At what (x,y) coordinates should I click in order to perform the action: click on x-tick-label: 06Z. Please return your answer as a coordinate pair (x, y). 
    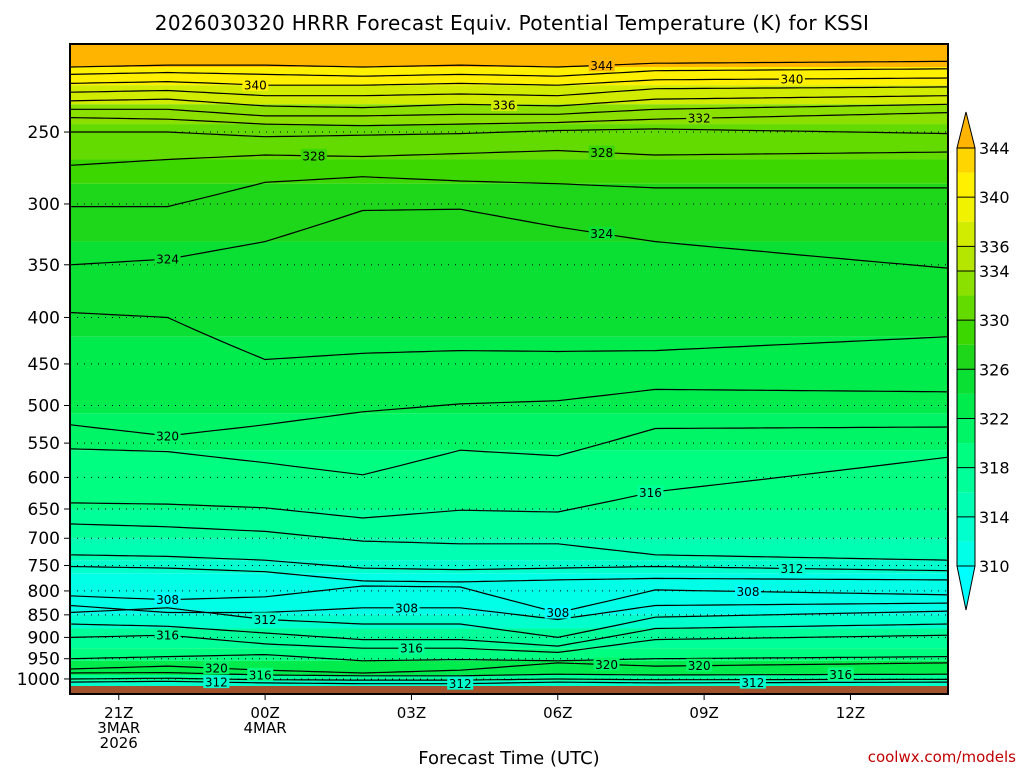
    Looking at the image, I should click on (557, 713).